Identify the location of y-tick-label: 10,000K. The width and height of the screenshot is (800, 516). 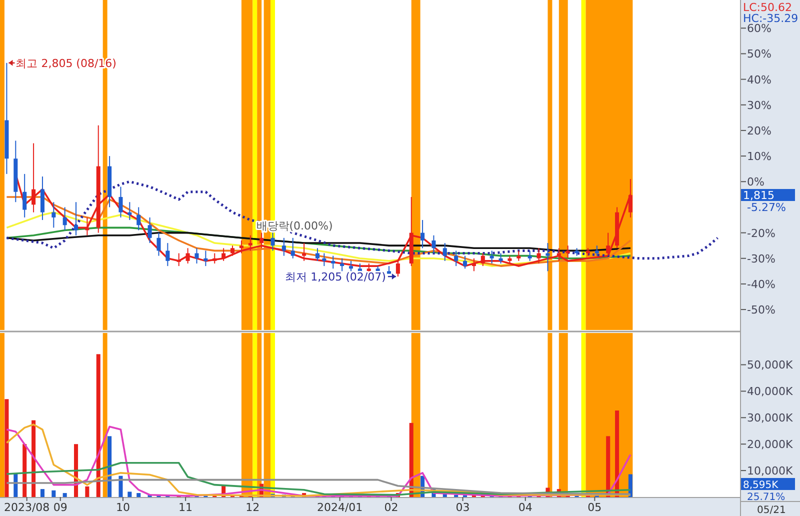
(770, 471).